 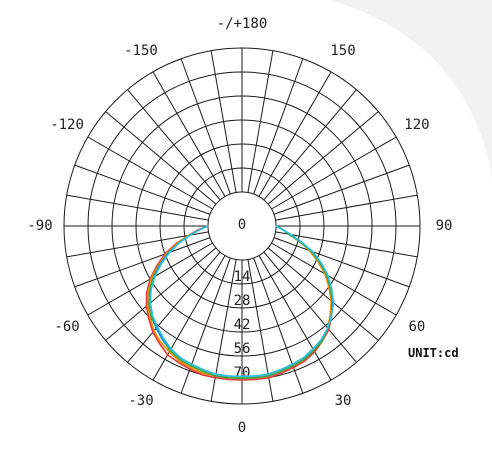 I want to click on radial-tick-label: 0, so click(x=242, y=225).